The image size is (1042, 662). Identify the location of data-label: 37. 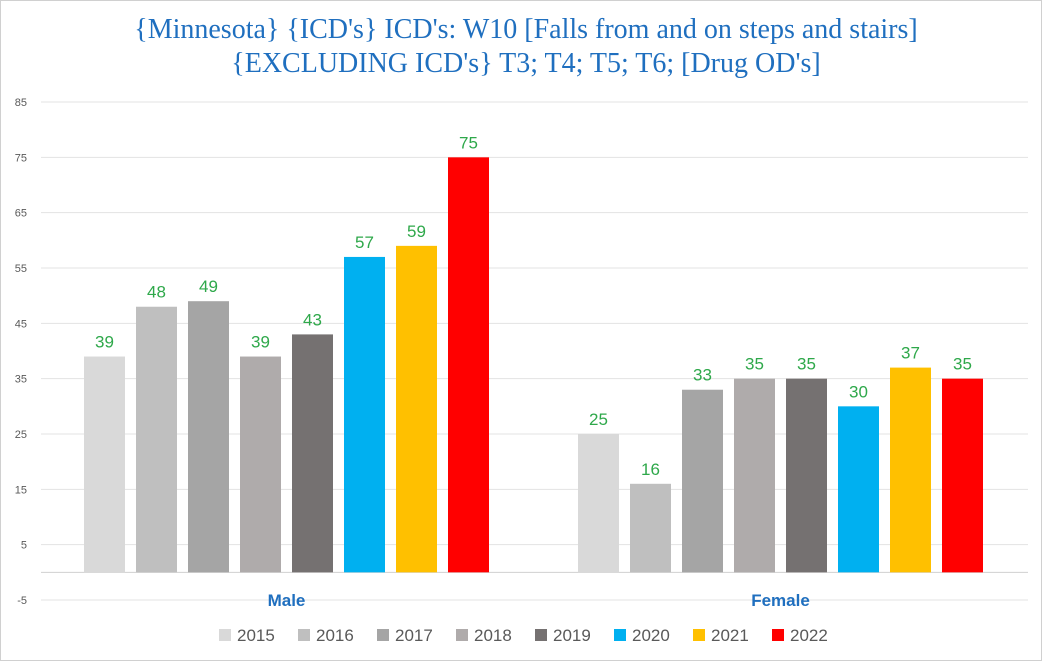
(910, 353).